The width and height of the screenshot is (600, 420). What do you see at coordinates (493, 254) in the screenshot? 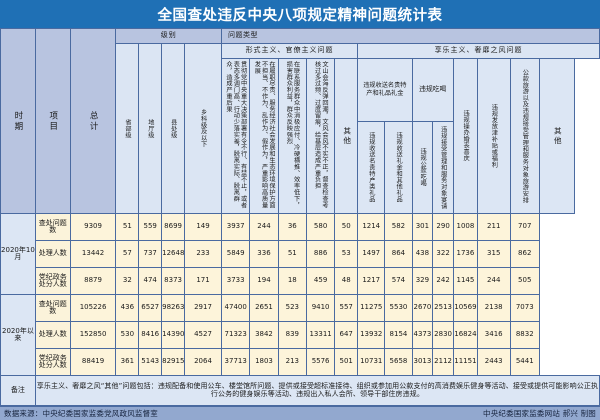
I see `value-cell: 315` at bounding box center [493, 254].